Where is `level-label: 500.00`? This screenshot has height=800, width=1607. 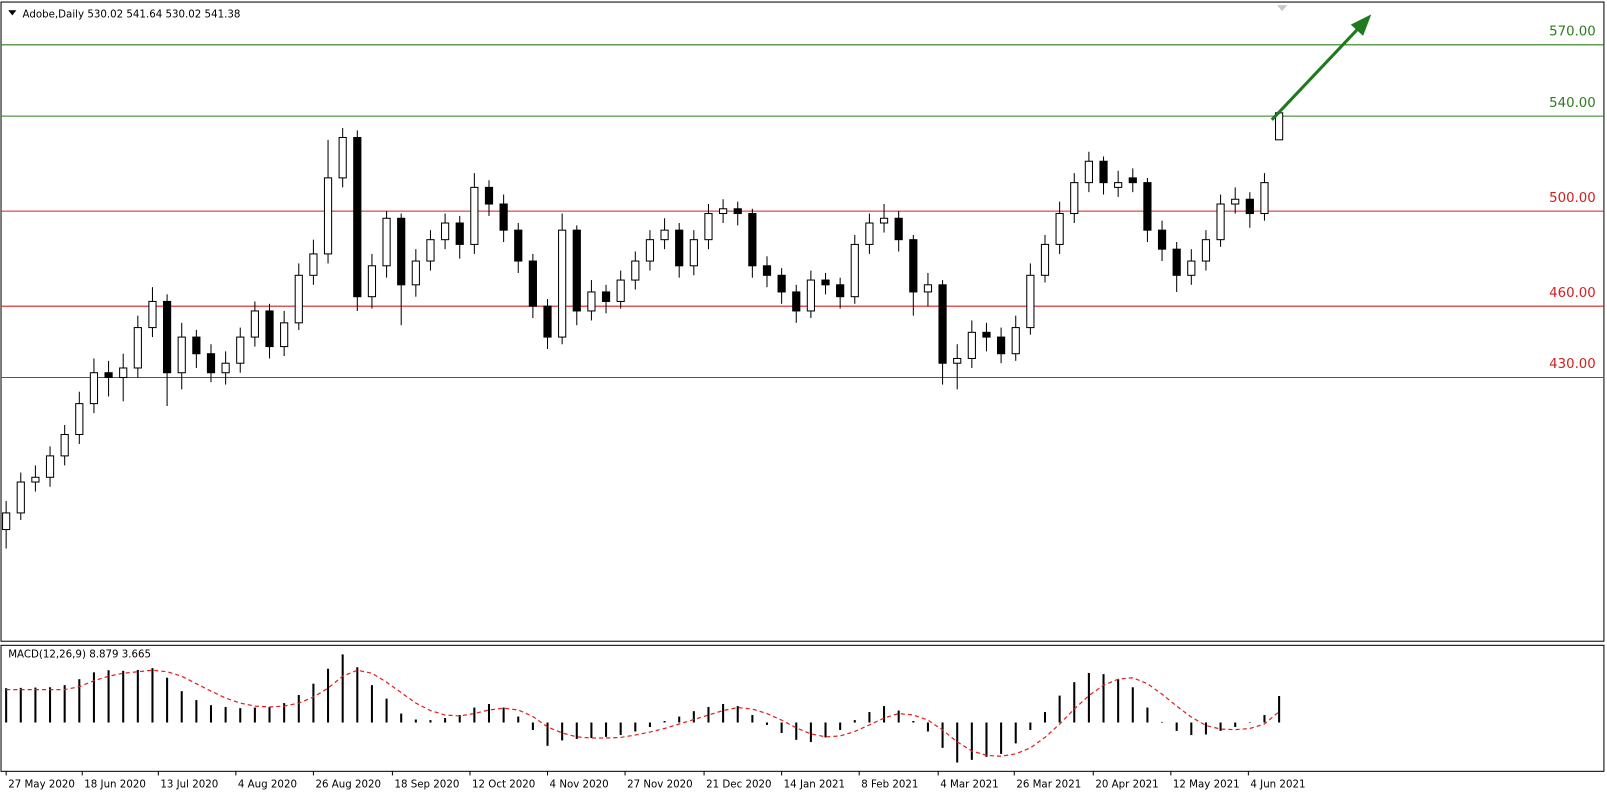 level-label: 500.00 is located at coordinates (1572, 198).